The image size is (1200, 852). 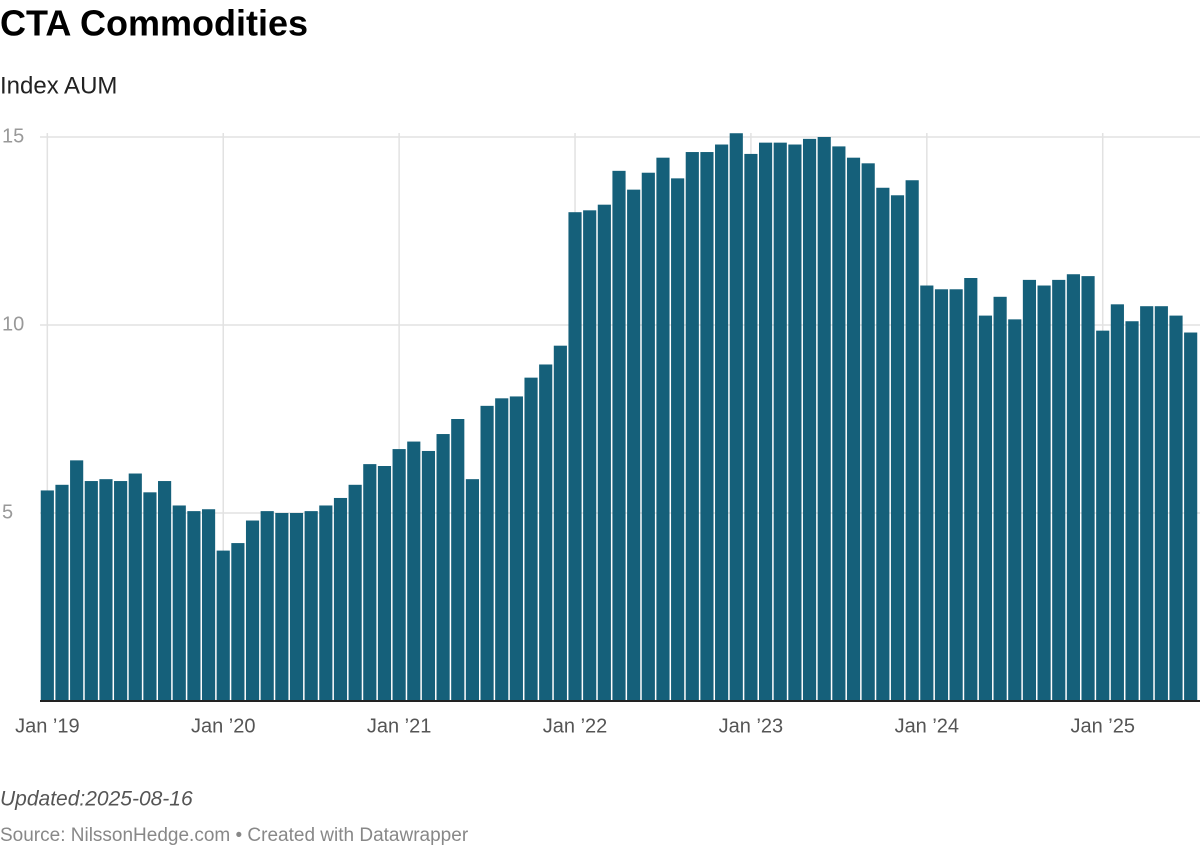 I want to click on y-tick-label: 15, so click(x=13, y=136).